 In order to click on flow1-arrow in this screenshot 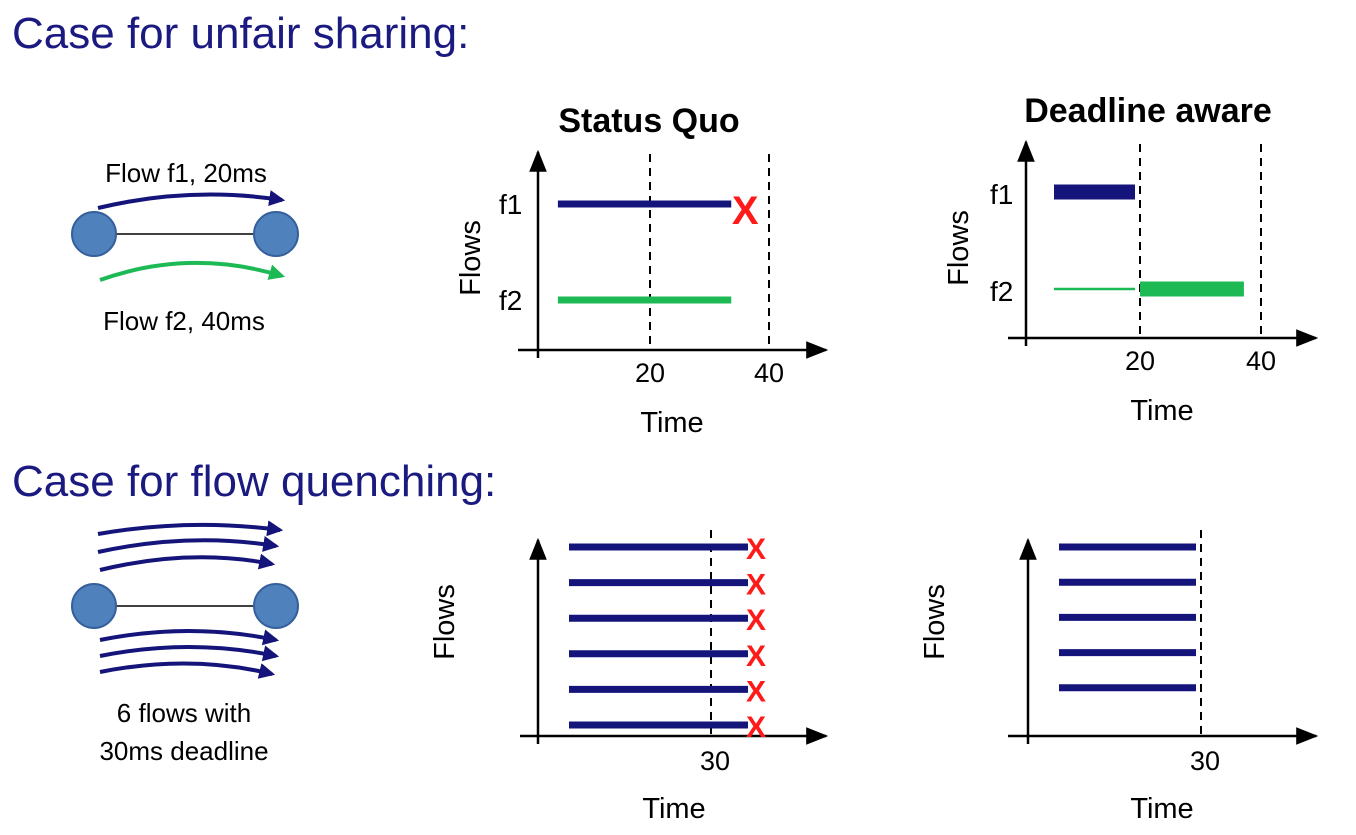, I will do `click(191, 200)`.